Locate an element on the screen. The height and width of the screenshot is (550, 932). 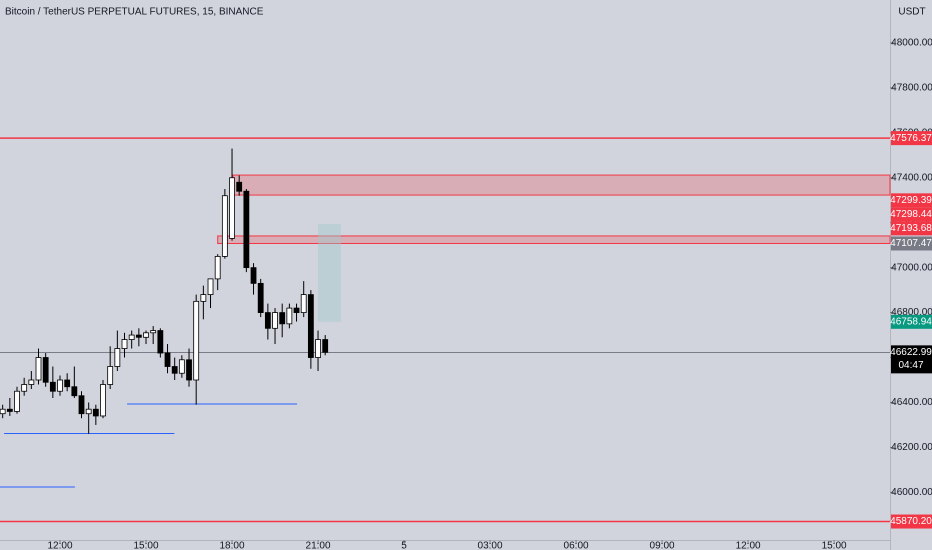
countdown-label: 04:47 is located at coordinates (910, 365).